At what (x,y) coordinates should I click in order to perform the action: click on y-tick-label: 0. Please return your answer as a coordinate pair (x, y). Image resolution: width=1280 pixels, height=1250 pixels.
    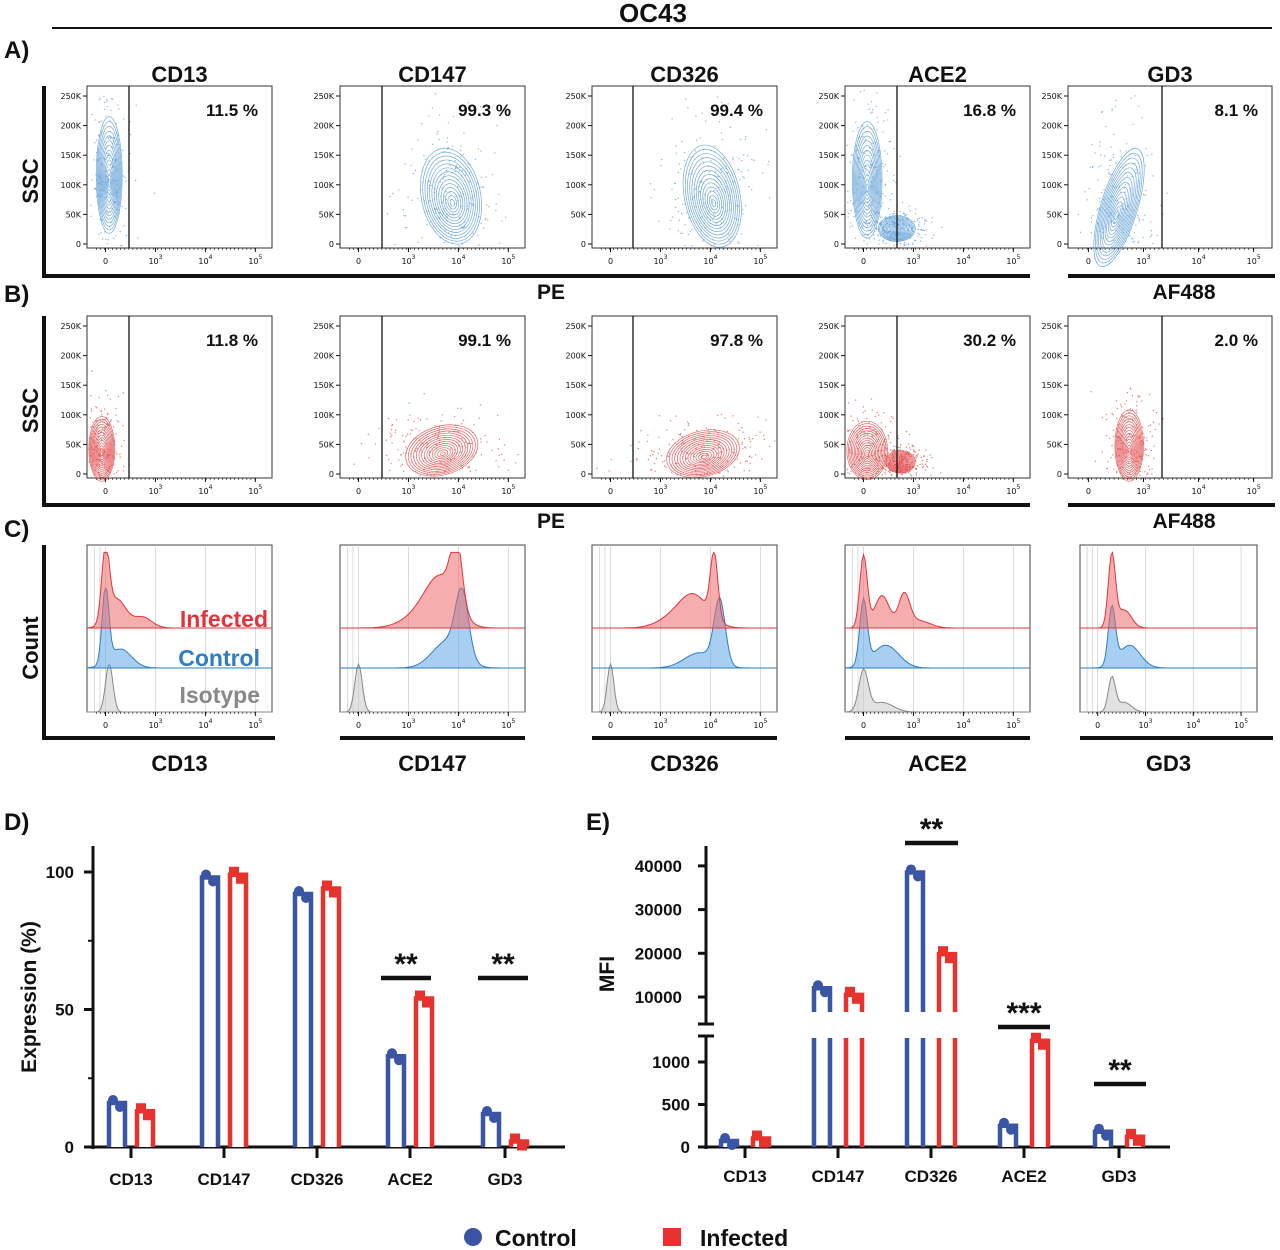
    Looking at the image, I should click on (836, 244).